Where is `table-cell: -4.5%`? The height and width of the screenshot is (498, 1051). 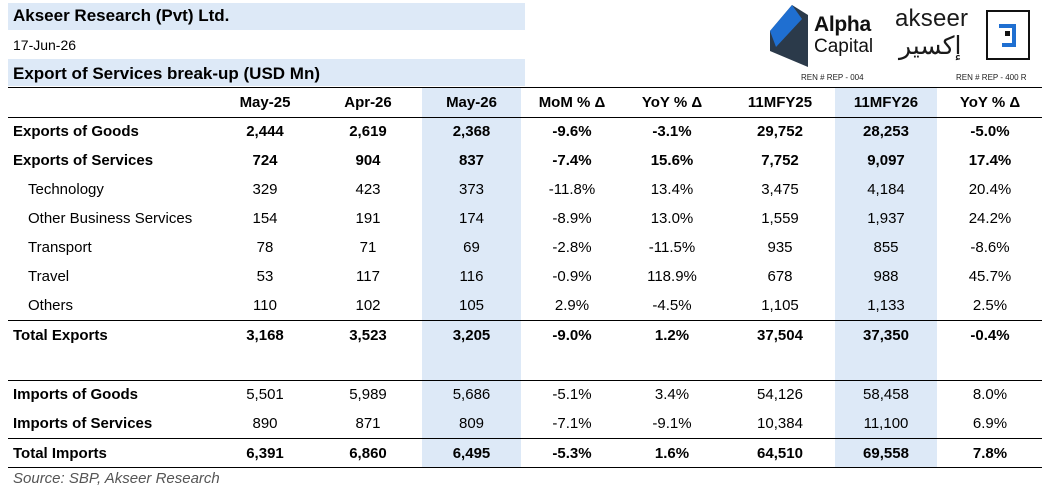
table-cell: -4.5% is located at coordinates (672, 305).